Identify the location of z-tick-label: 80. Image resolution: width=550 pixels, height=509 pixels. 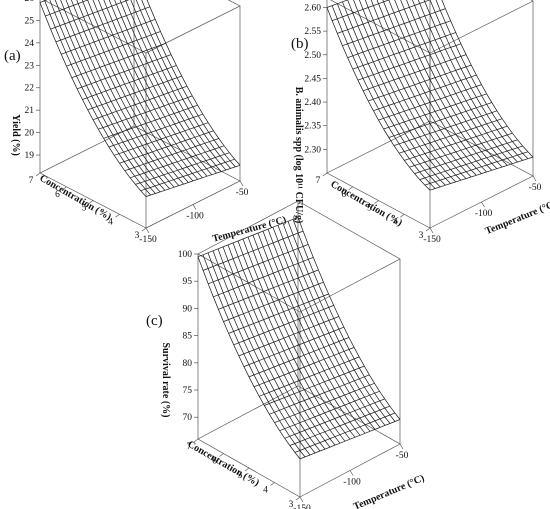
(188, 364).